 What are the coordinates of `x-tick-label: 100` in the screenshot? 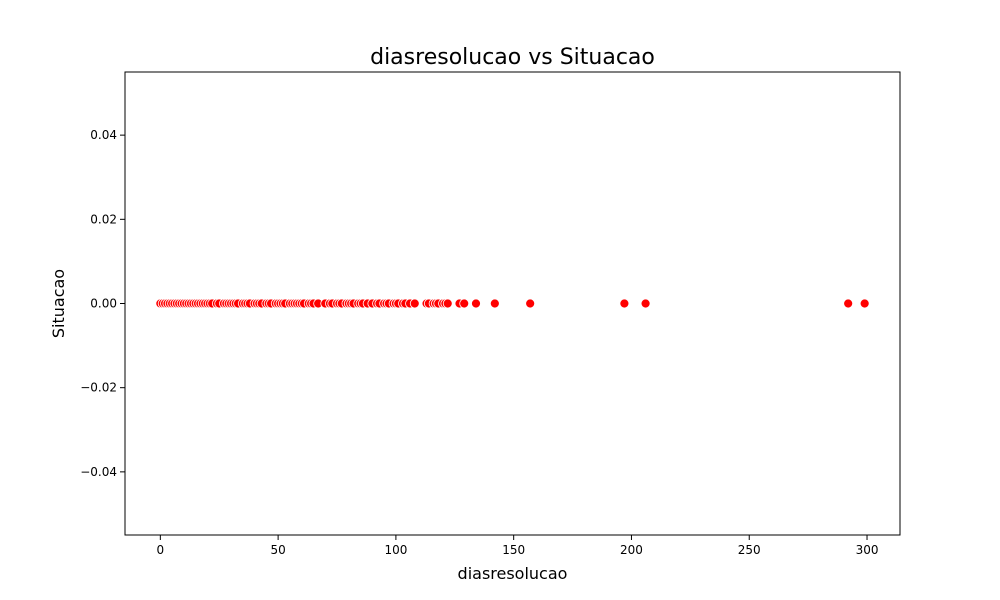 It's located at (395, 550).